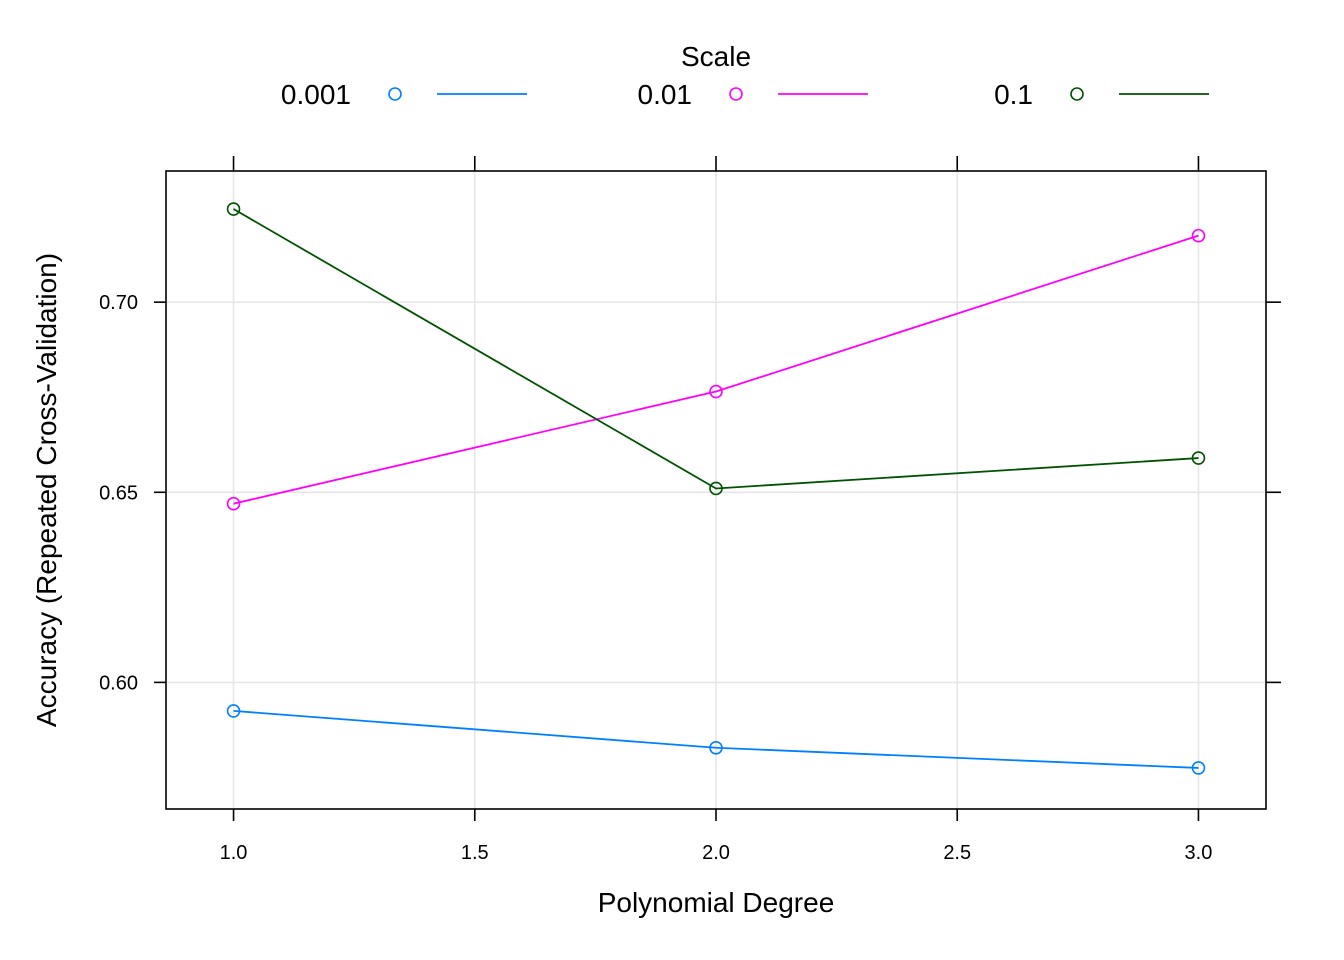 The height and width of the screenshot is (960, 1344). Describe the element at coordinates (957, 853) in the screenshot. I see `x-tick-label: 2.5` at that location.